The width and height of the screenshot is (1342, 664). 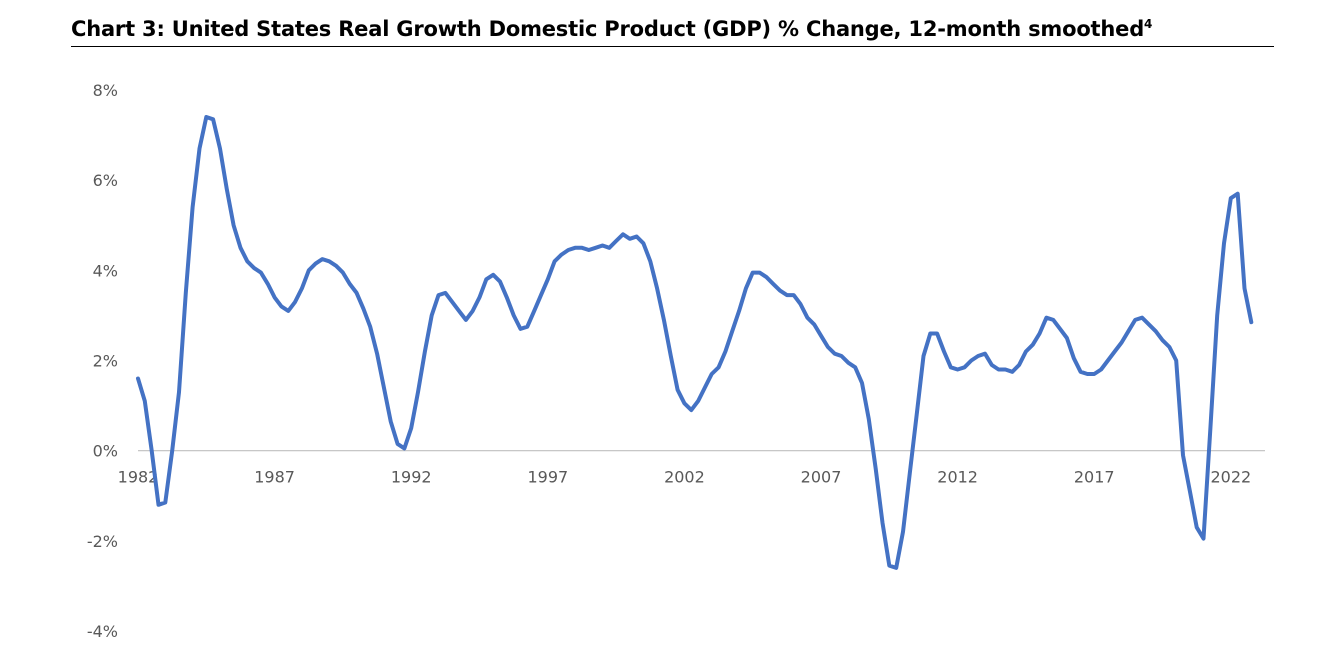 I want to click on x-axis-ticks: 1982 1987 1992 1997 2002 2007 2012 2017 2022, so click(x=685, y=477).